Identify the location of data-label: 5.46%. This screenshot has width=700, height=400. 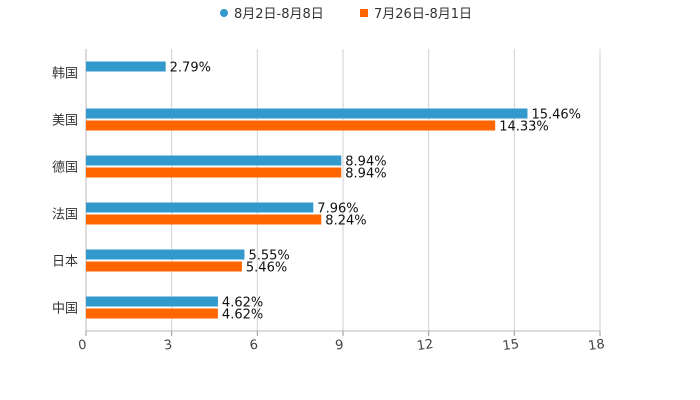
(266, 268).